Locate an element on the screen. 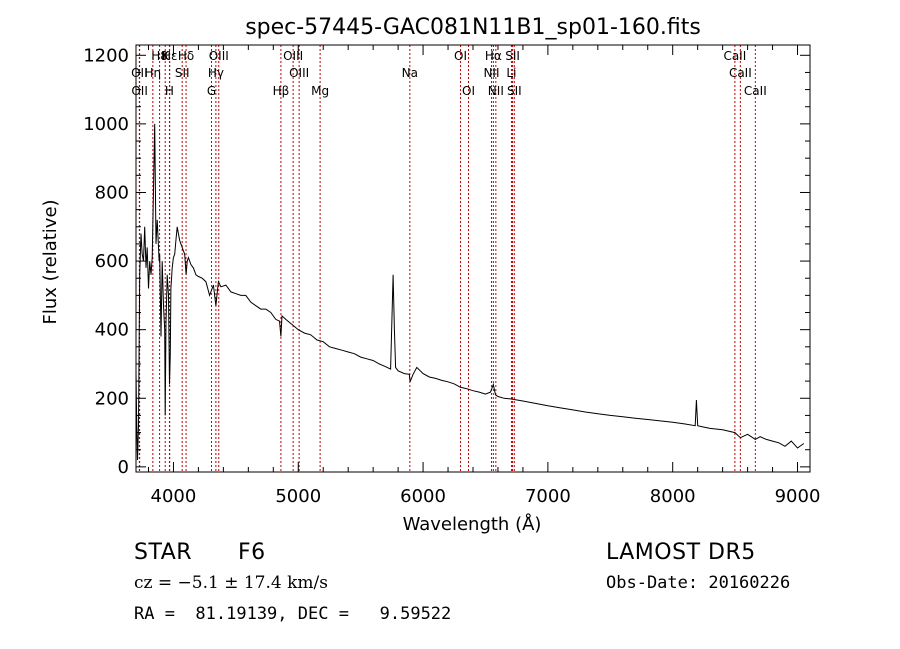  line-marker-label: Hα is located at coordinates (493, 56).